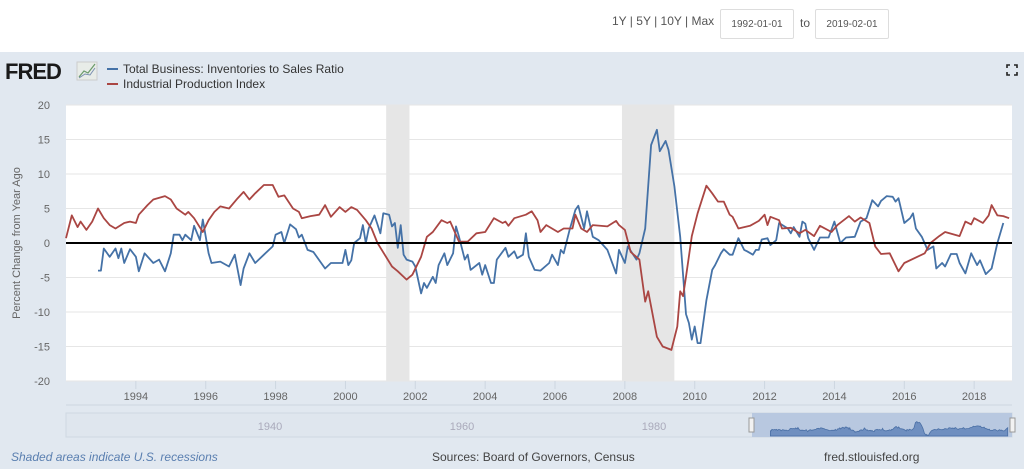  What do you see at coordinates (17, 243) in the screenshot?
I see `y-axis-label: Percent Change from Year Ago` at bounding box center [17, 243].